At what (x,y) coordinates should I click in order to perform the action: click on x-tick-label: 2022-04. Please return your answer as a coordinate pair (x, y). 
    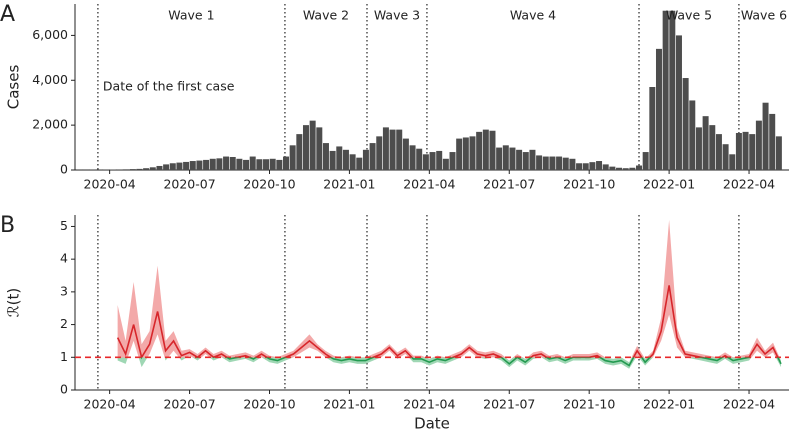
    Looking at the image, I should click on (749, 404).